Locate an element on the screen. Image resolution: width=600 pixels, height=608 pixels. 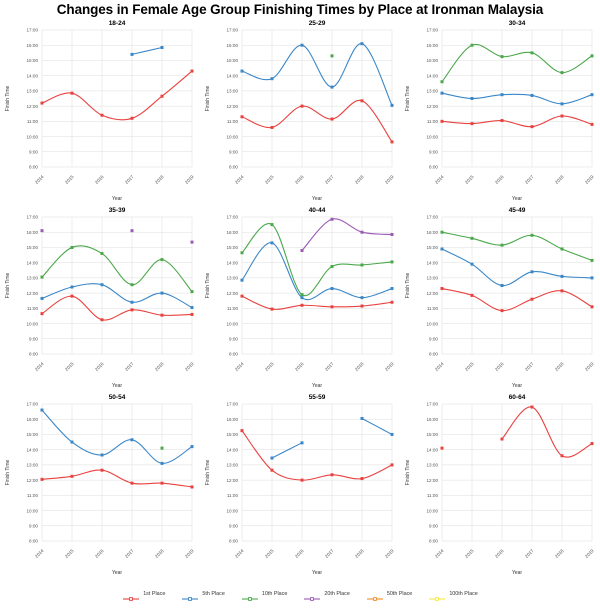
panel-title: 60-64 is located at coordinates (517, 397).